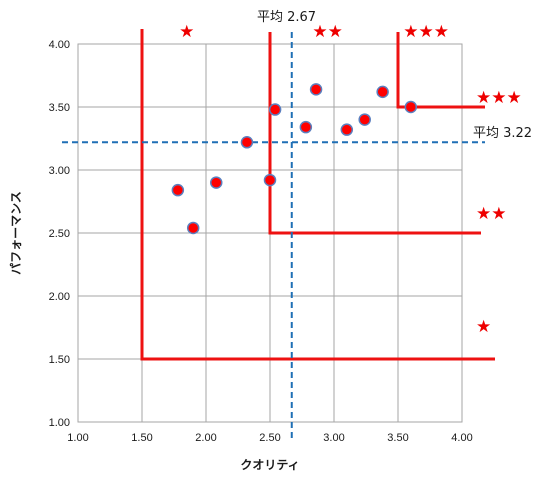  What do you see at coordinates (461, 438) in the screenshot?
I see `x-tick-label: 4.00` at bounding box center [461, 438].